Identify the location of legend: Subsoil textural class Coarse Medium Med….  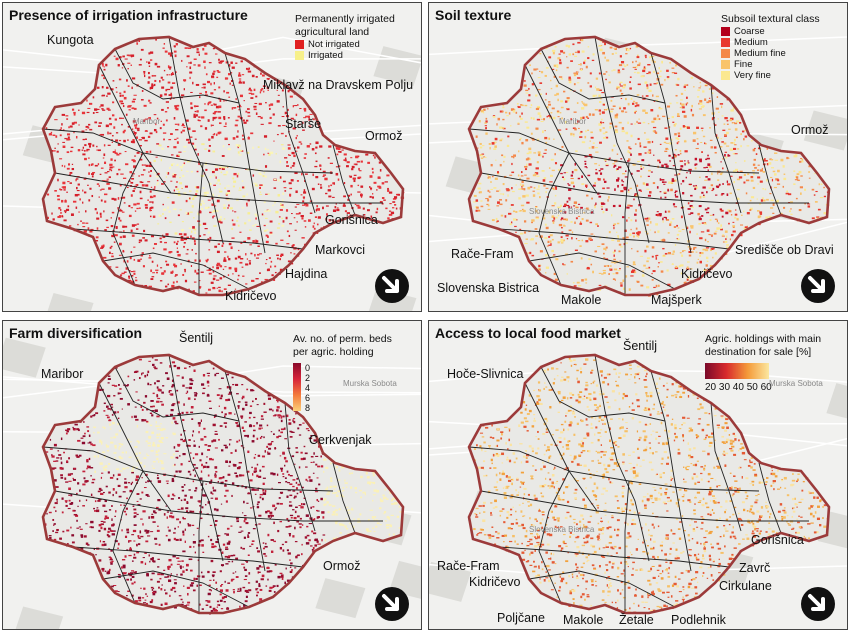
(770, 47).